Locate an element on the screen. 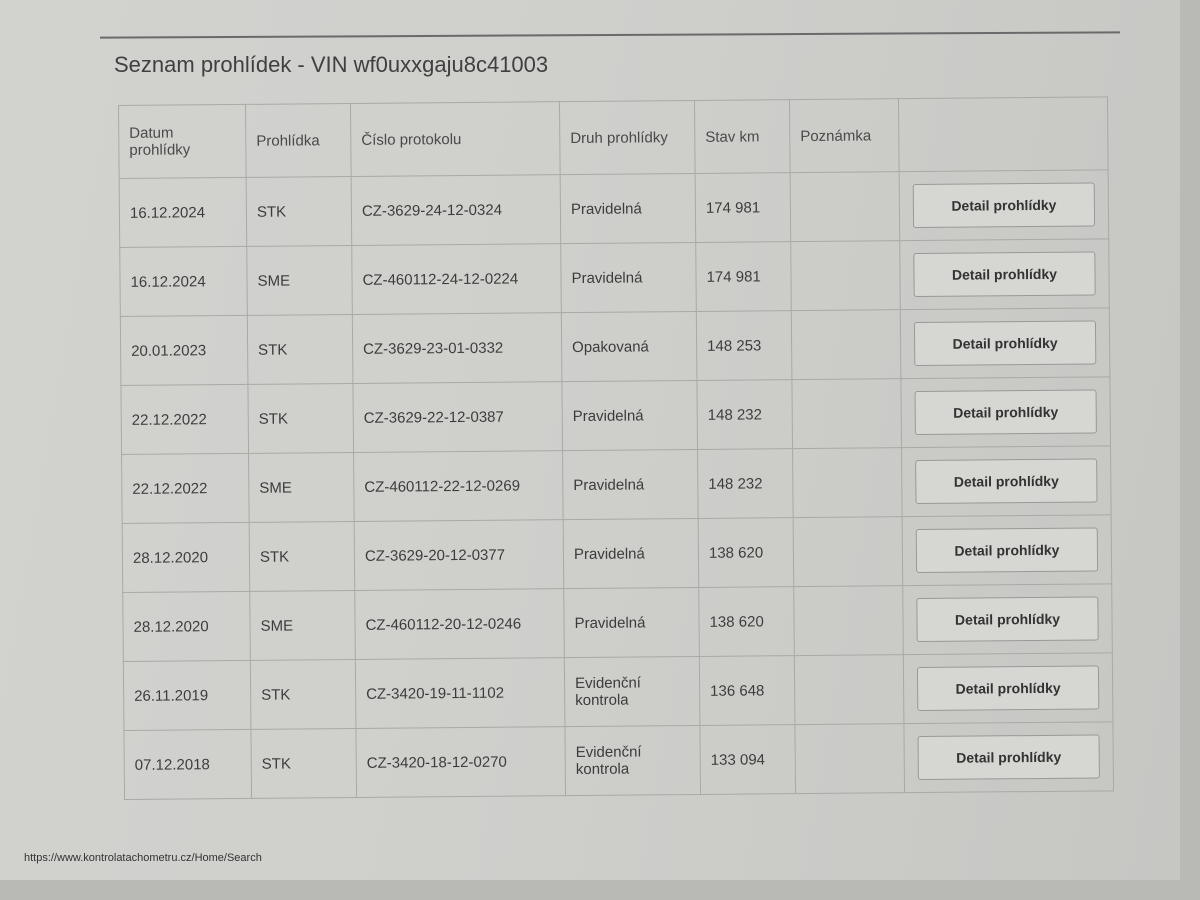 Image resolution: width=1200 pixels, height=900 pixels. cell-protocol: CZ-3629-23-01-0332 is located at coordinates (457, 348).